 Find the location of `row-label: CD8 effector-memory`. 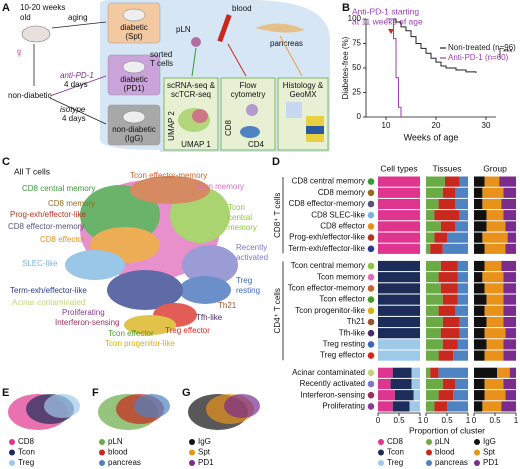

row-label: CD8 effector-memory is located at coordinates (327, 203).